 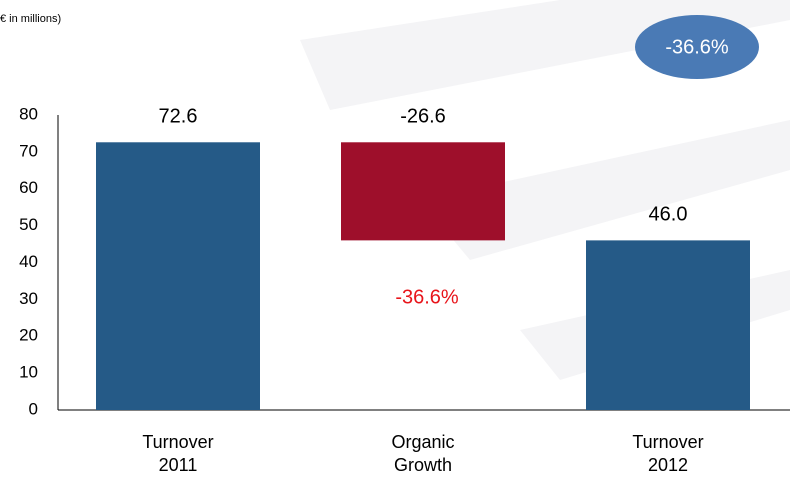 What do you see at coordinates (178, 465) in the screenshot?
I see `x-tick-label: 2011` at bounding box center [178, 465].